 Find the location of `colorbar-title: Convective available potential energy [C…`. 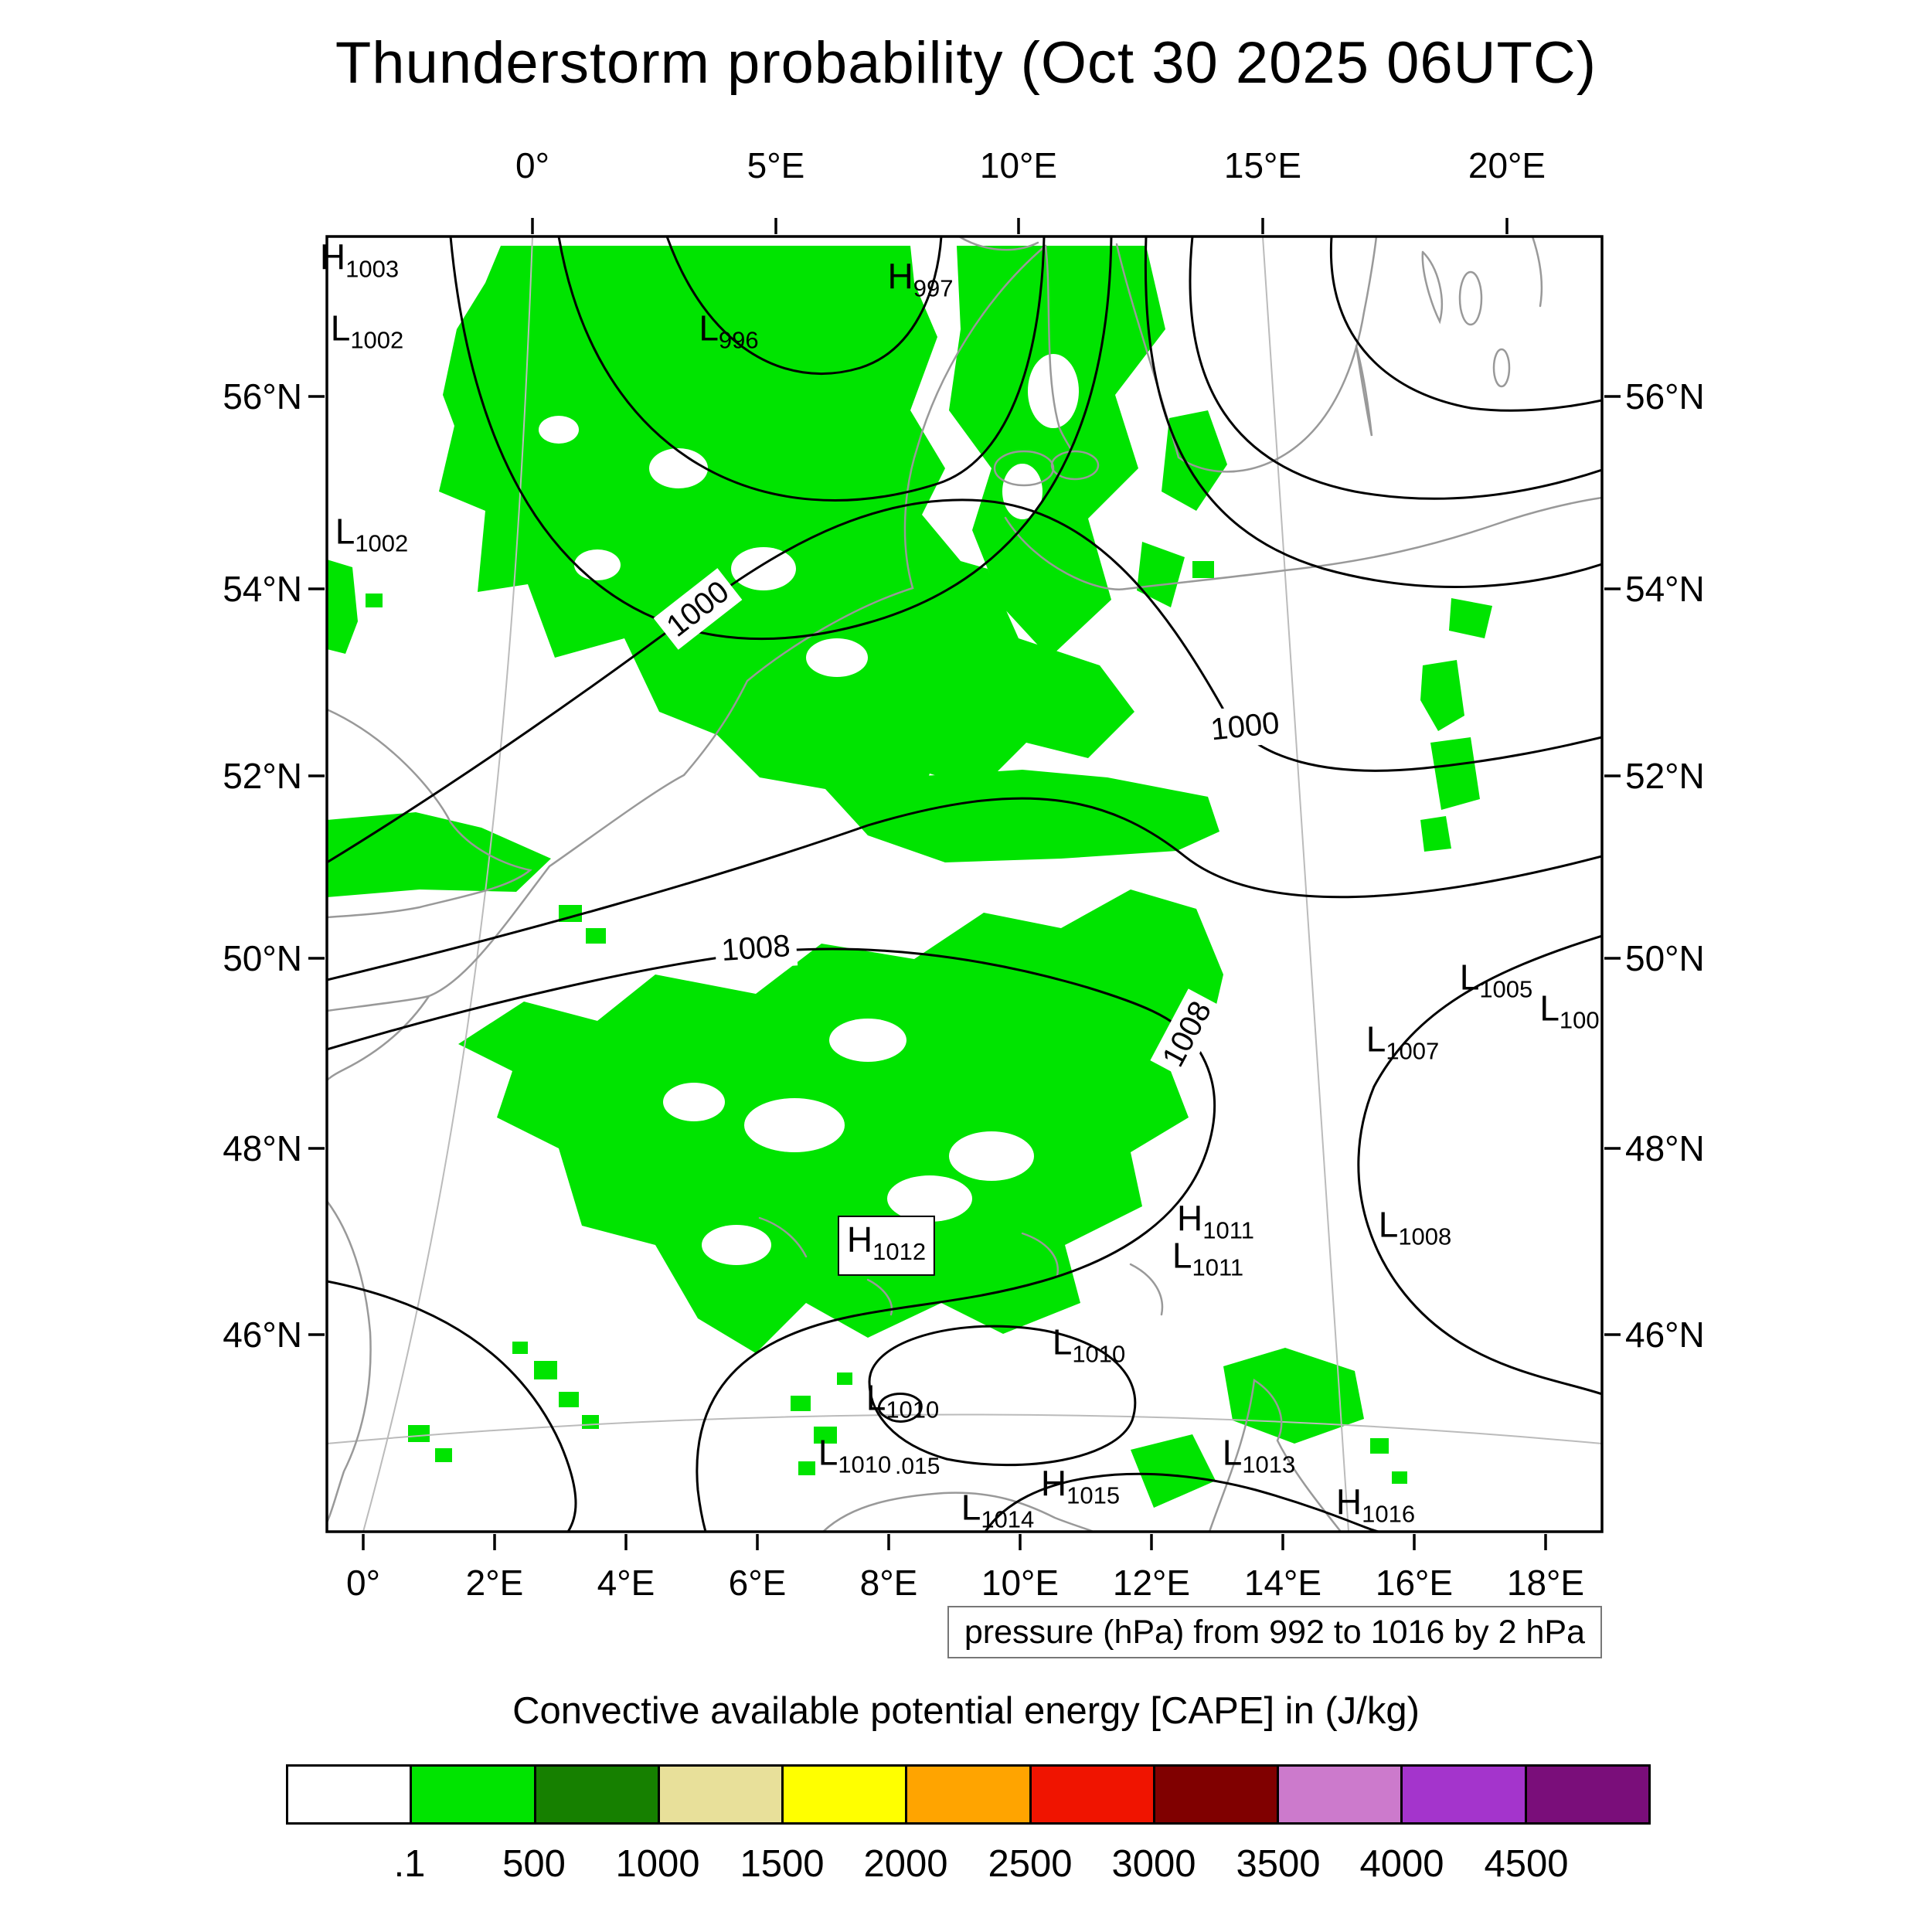

colorbar-title: Convective available potential energy [C… is located at coordinates (966, 1711).